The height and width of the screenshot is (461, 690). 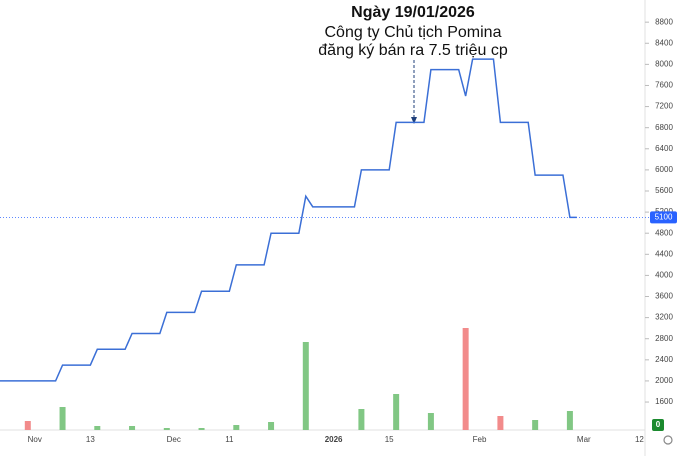 I want to click on y-tick-label: 6000, so click(x=664, y=169).